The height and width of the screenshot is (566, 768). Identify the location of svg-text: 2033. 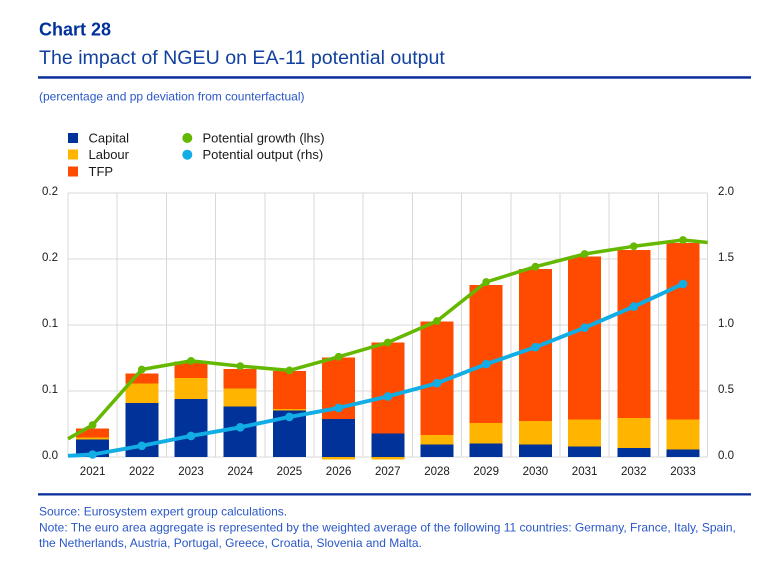
(683, 472).